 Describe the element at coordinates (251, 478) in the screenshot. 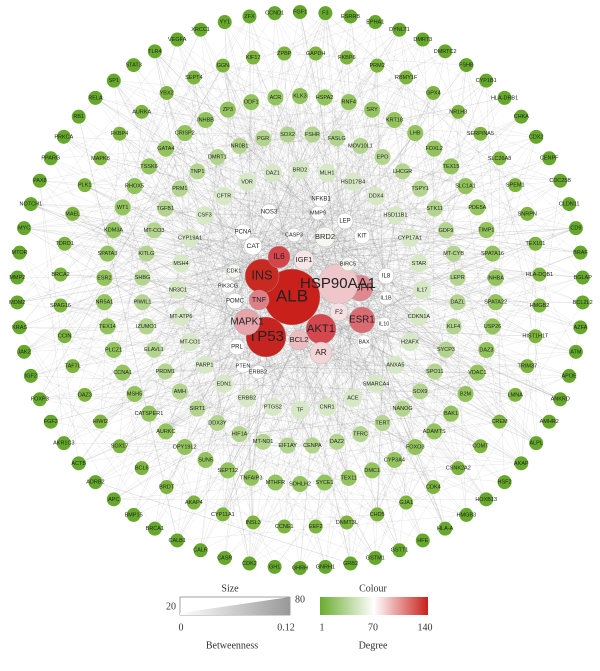

I see `node-label: TNFAIP3` at that location.